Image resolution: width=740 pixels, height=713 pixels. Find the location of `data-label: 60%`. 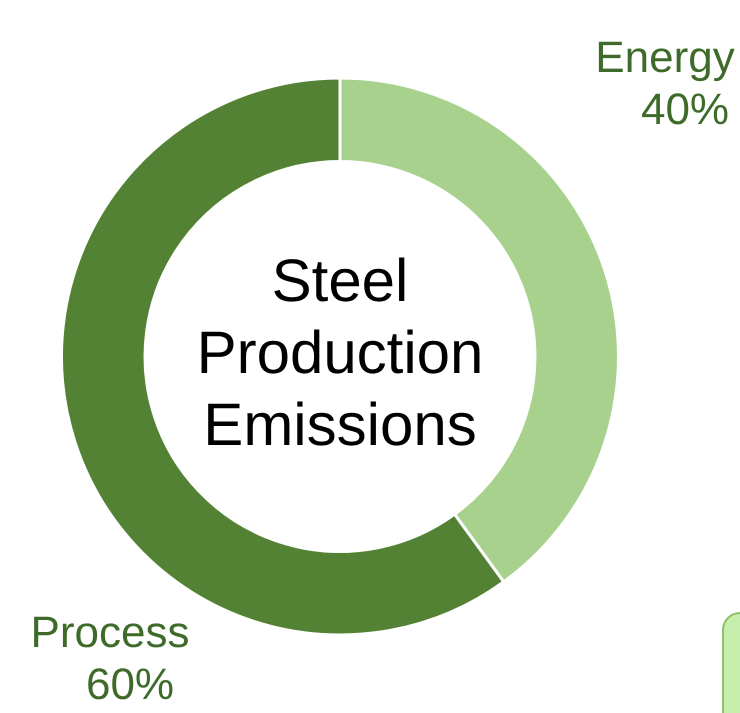

data-label: 60% is located at coordinates (130, 685).